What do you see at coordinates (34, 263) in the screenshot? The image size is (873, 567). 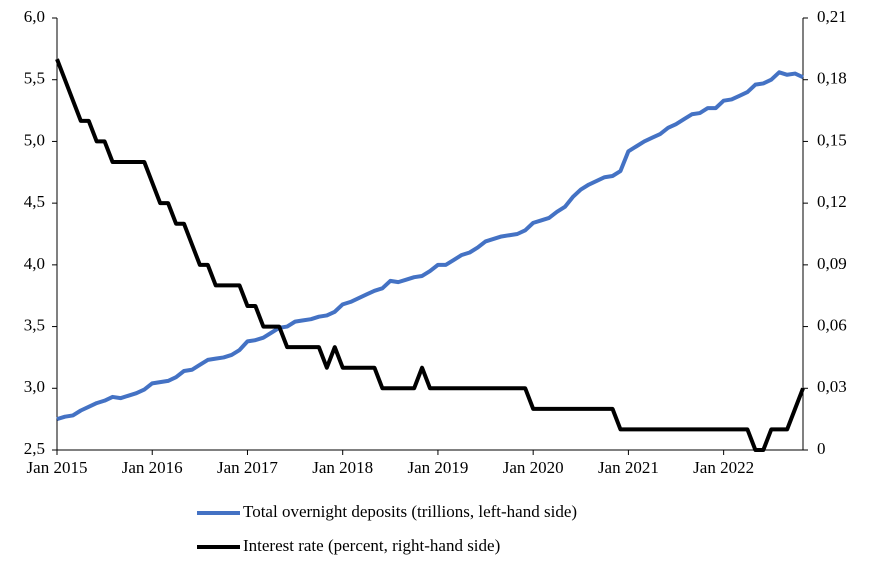 I see `y-tick-label: 4,0` at bounding box center [34, 263].